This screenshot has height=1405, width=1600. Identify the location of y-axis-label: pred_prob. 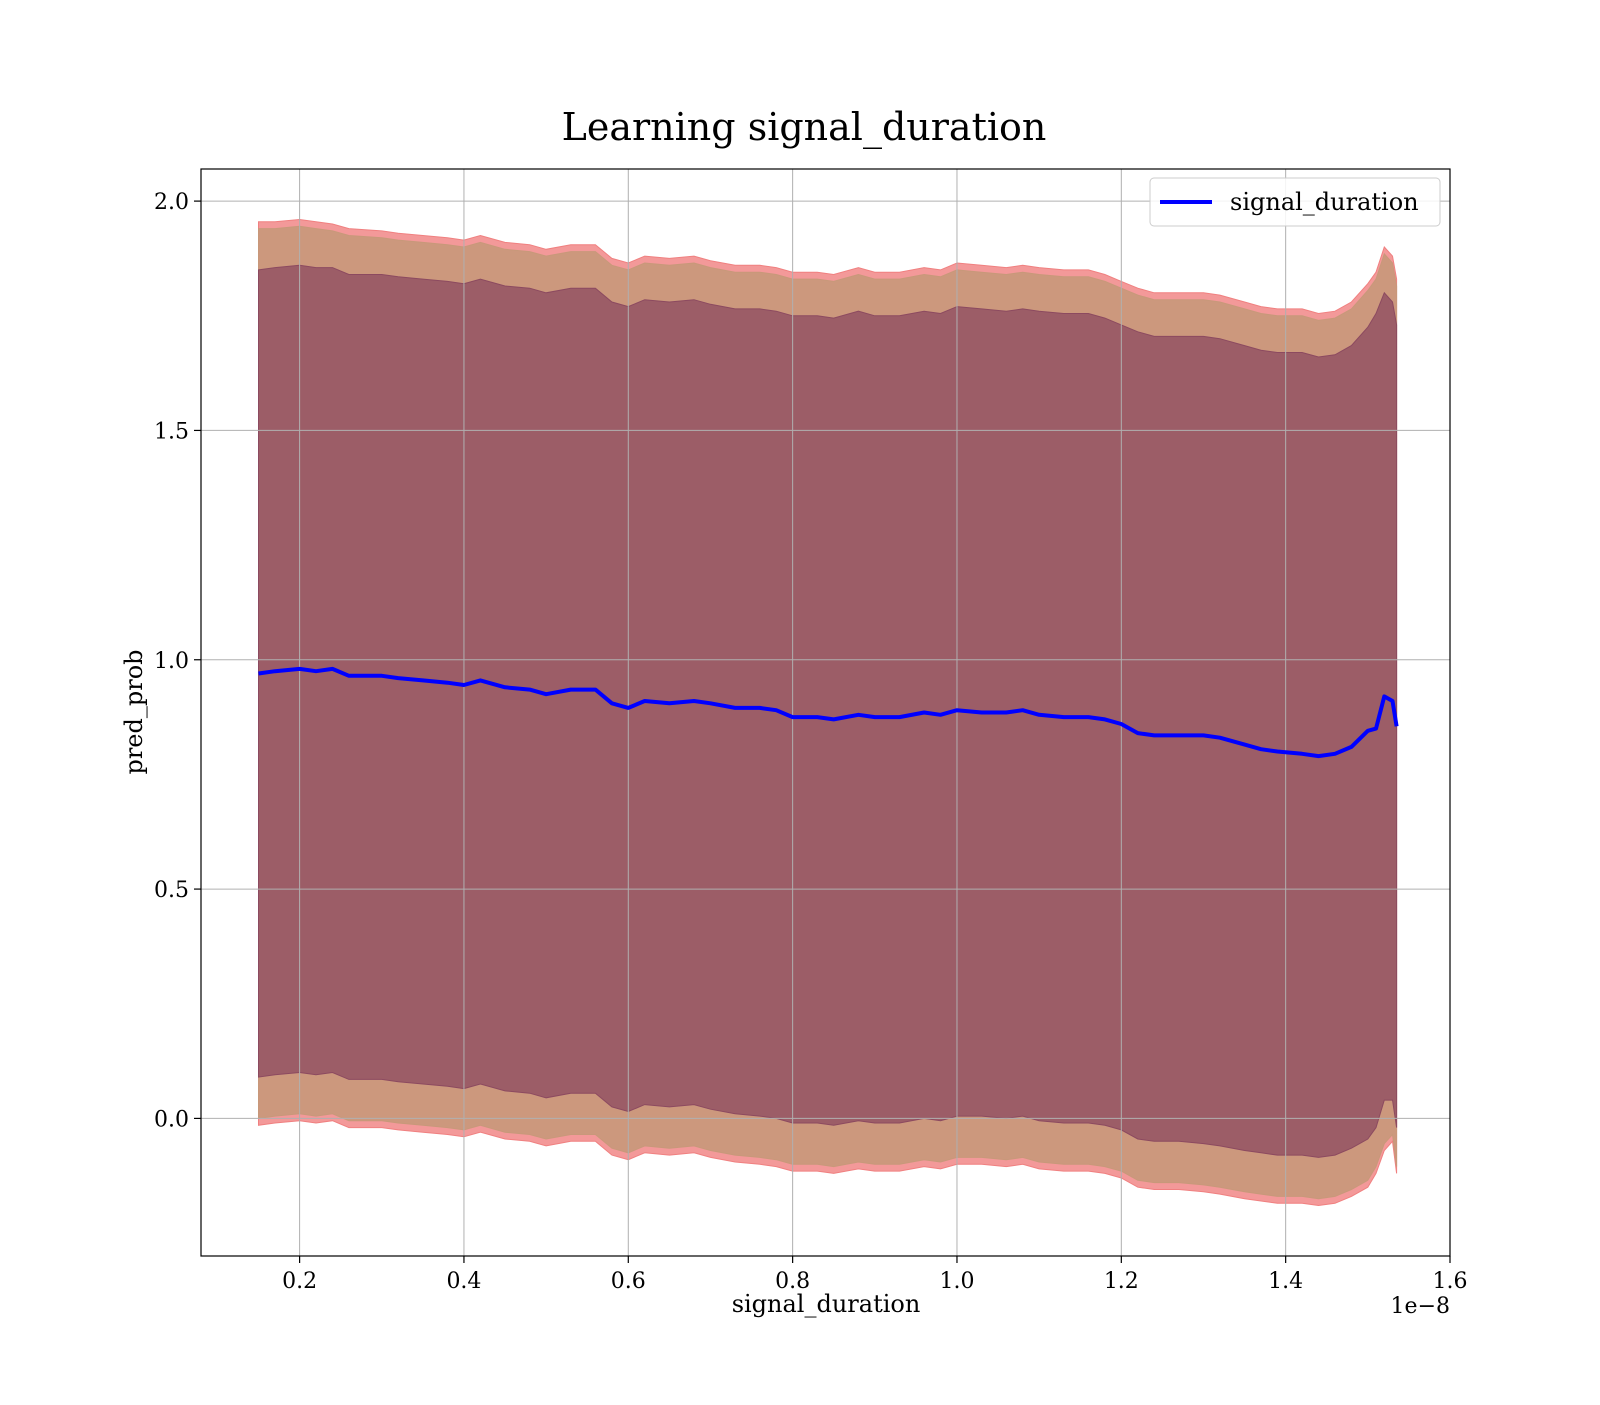
(134, 711).